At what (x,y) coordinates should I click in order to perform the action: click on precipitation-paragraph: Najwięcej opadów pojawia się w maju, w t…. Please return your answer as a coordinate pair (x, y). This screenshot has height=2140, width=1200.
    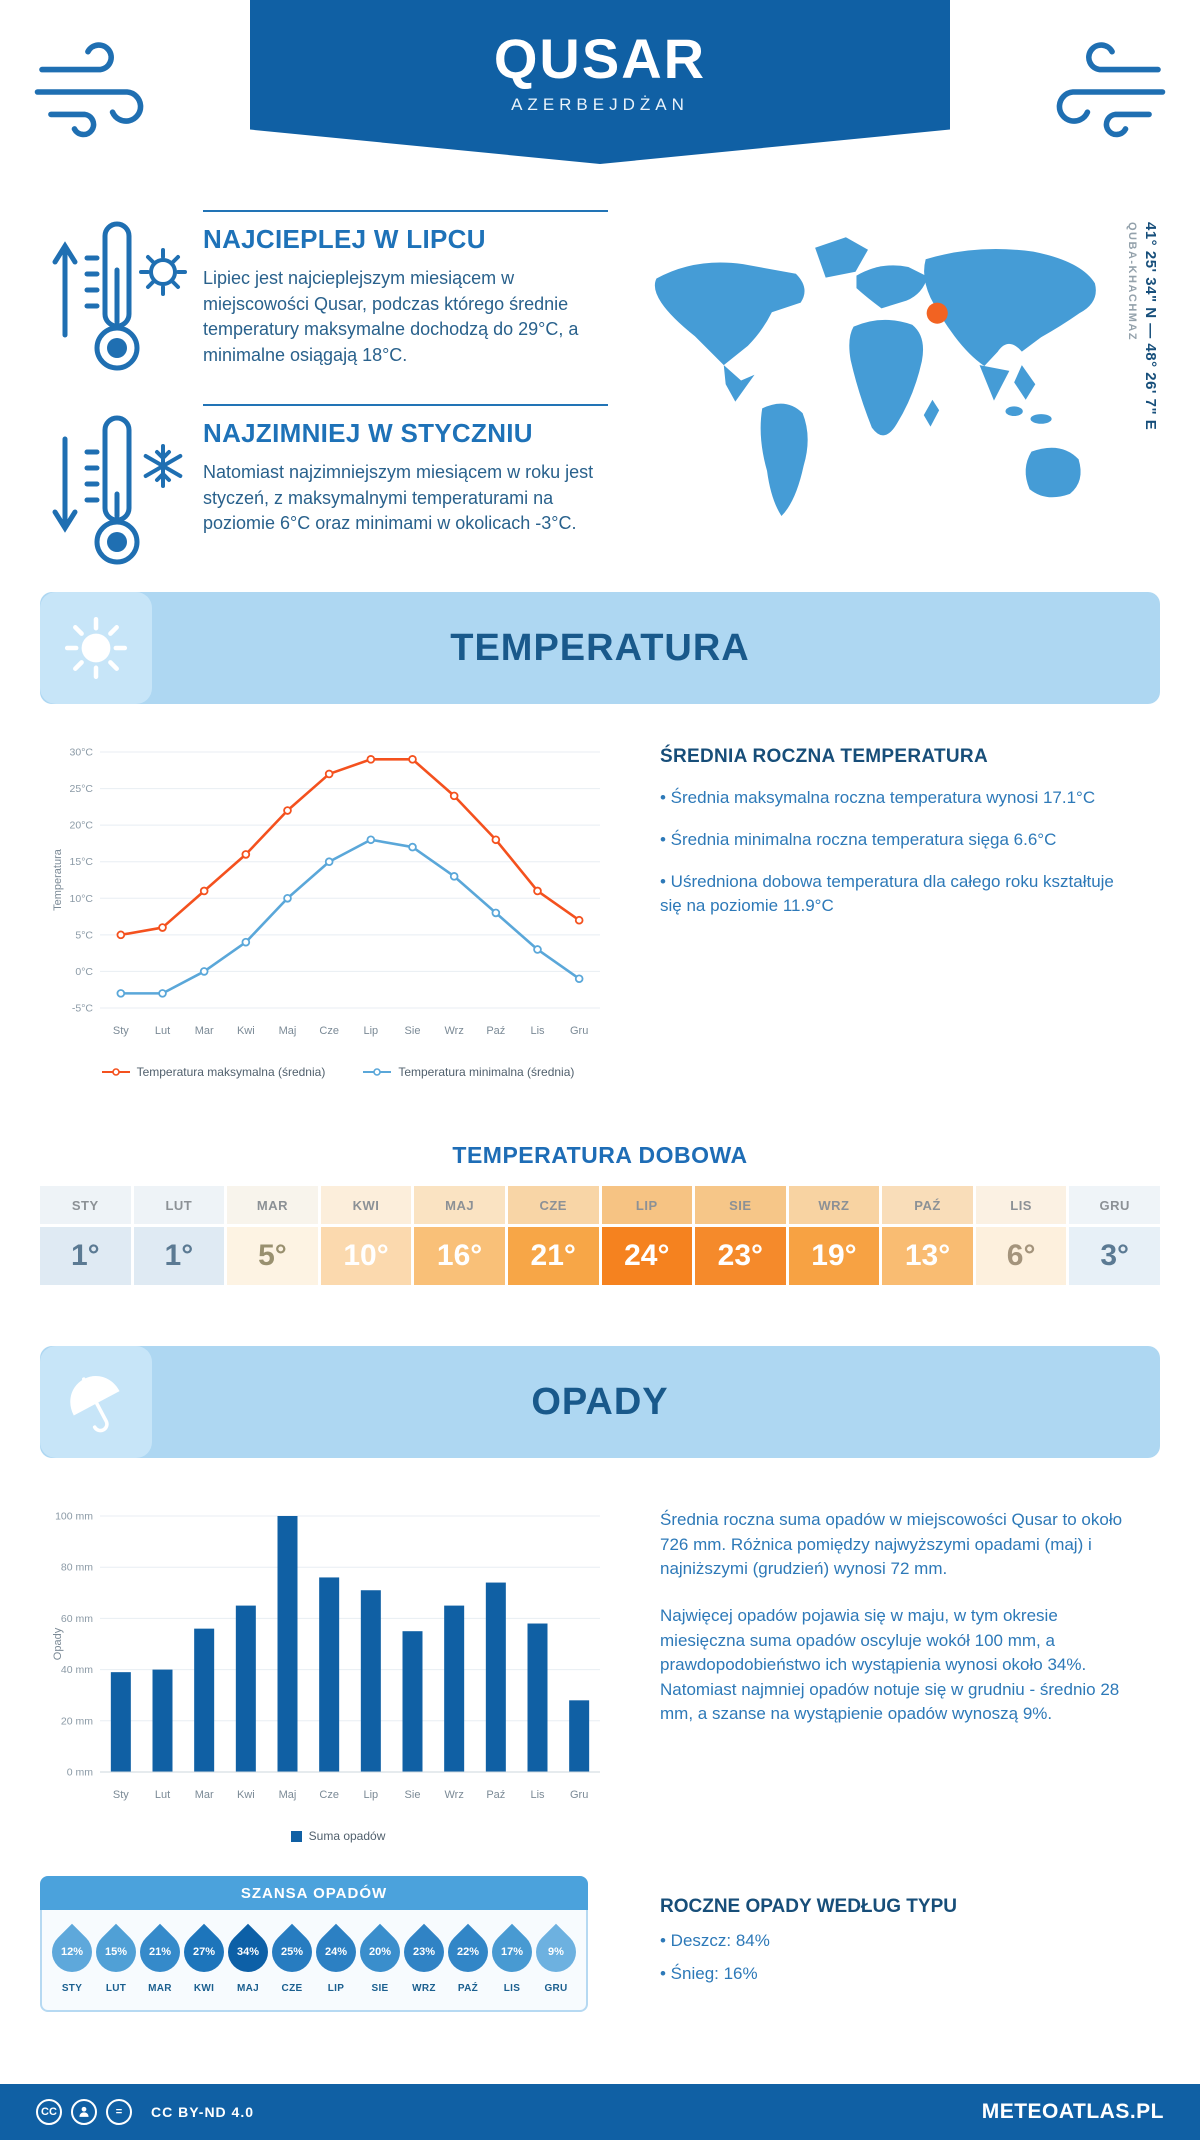
    Looking at the image, I should click on (890, 1664).